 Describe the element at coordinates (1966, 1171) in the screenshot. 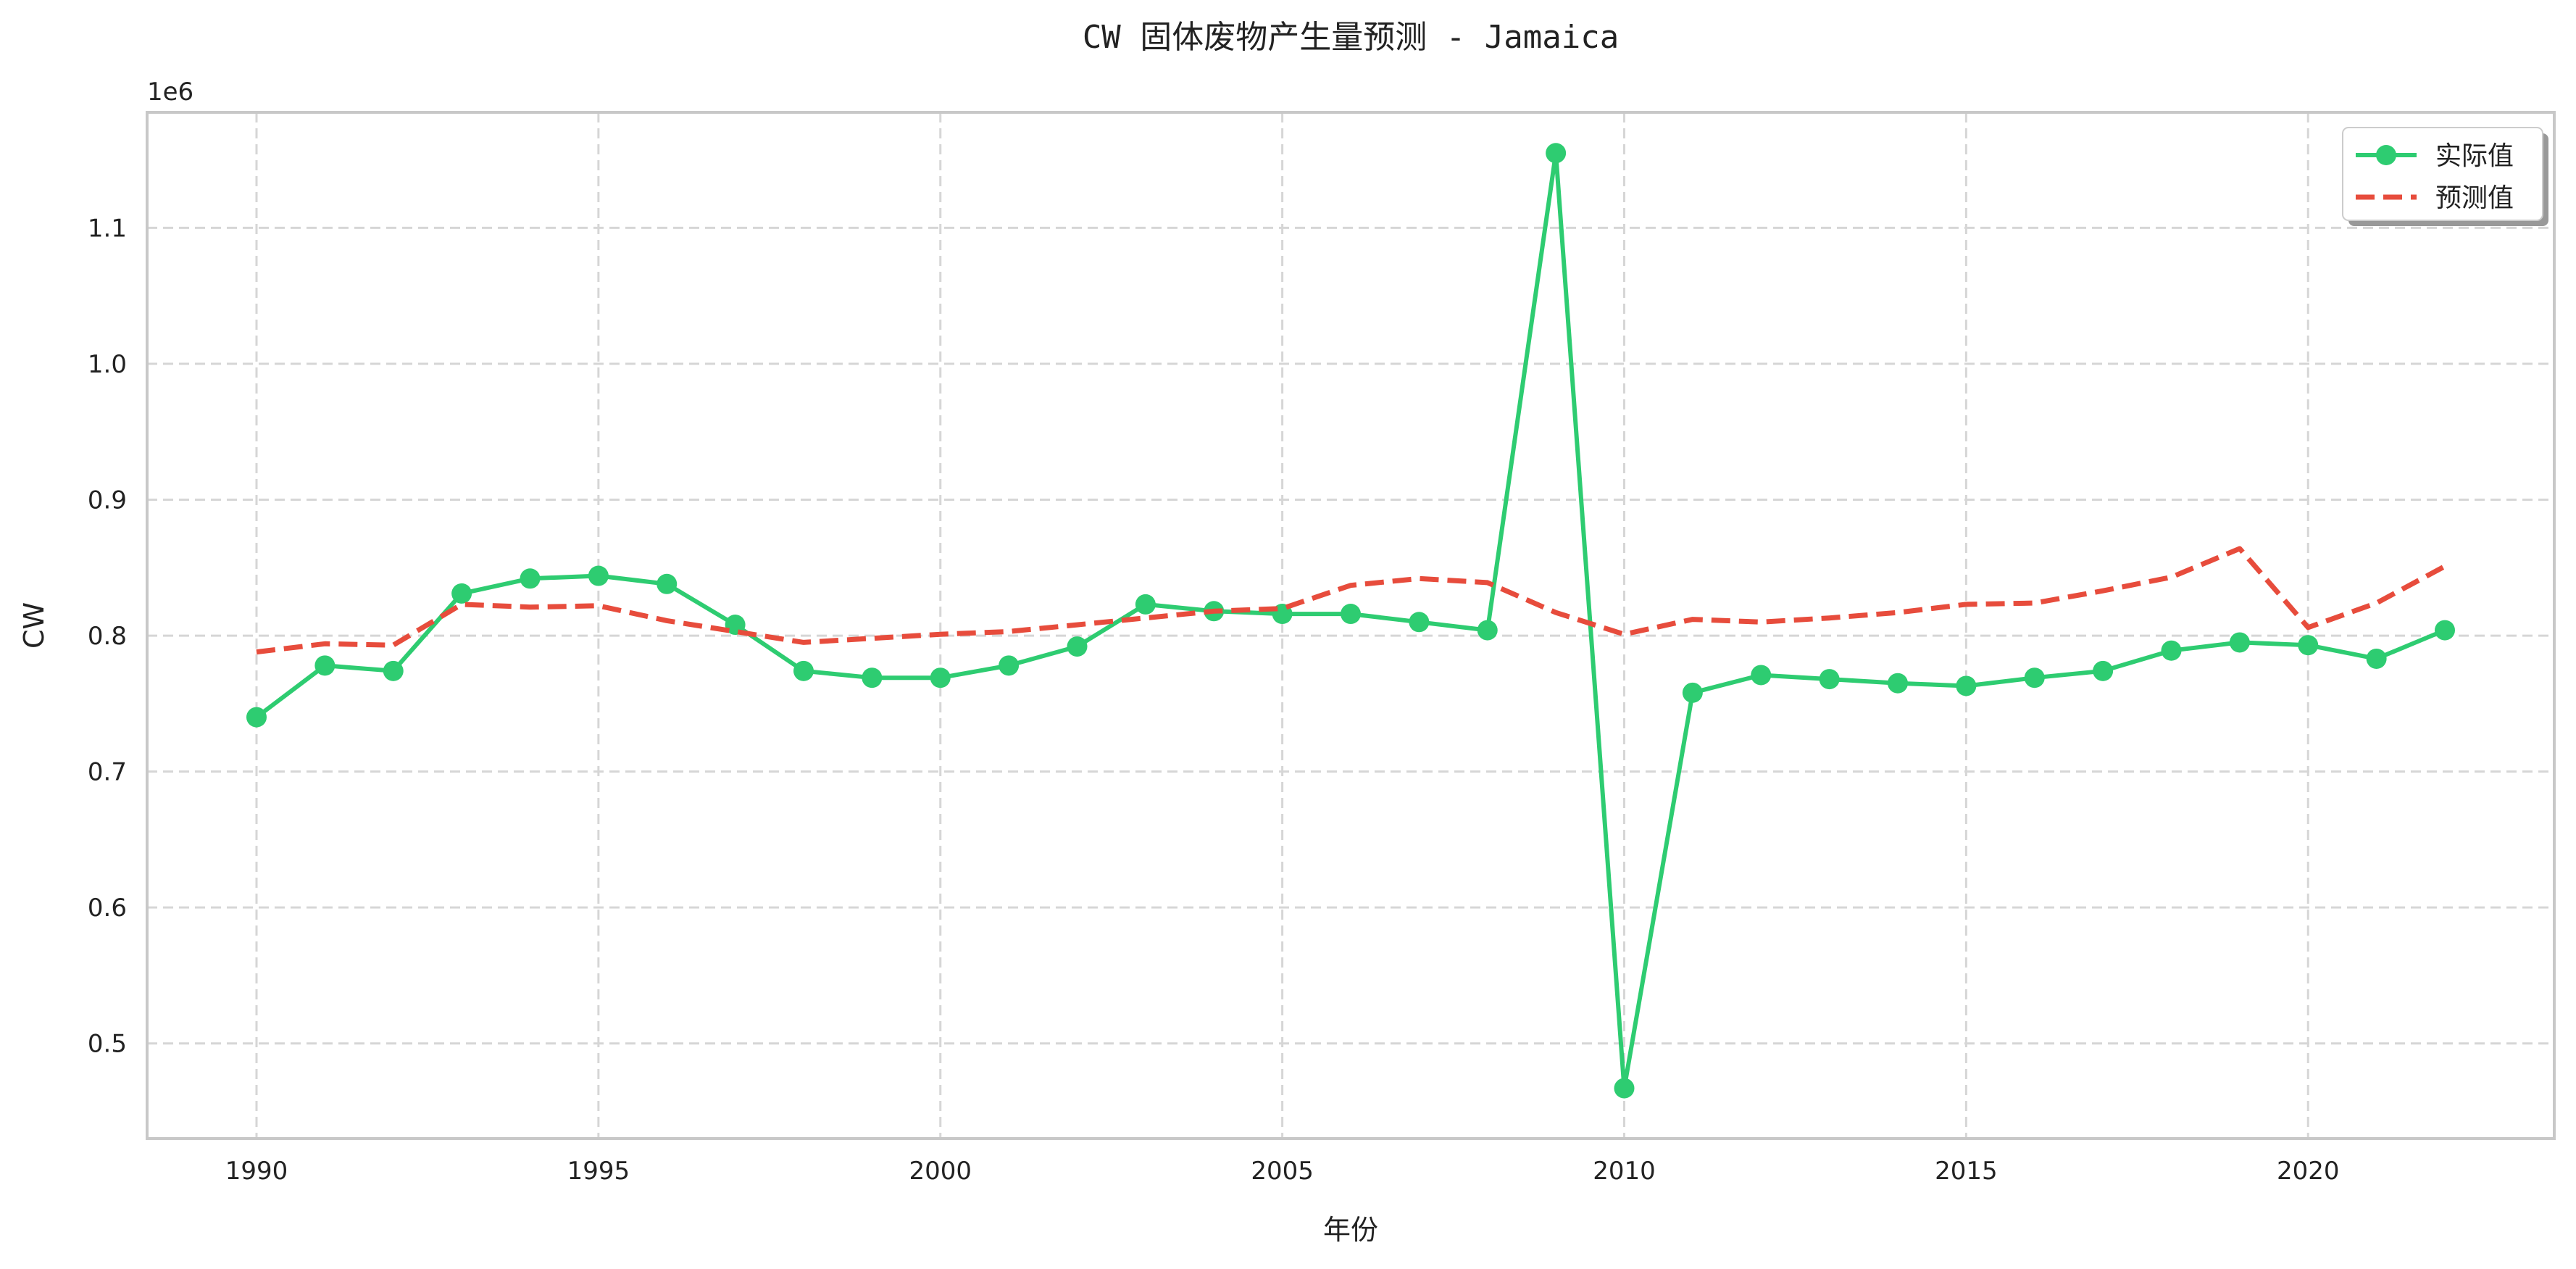

I see `x-tick-label: 2015` at that location.